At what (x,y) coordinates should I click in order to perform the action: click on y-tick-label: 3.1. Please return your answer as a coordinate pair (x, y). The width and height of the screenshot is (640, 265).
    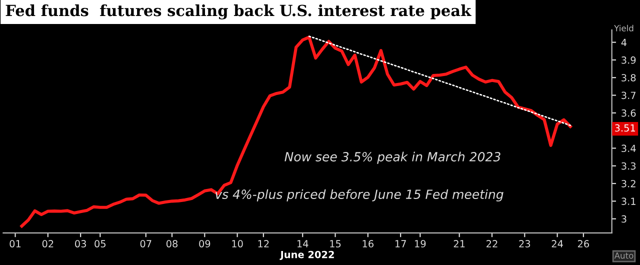
    Looking at the image, I should click on (629, 201).